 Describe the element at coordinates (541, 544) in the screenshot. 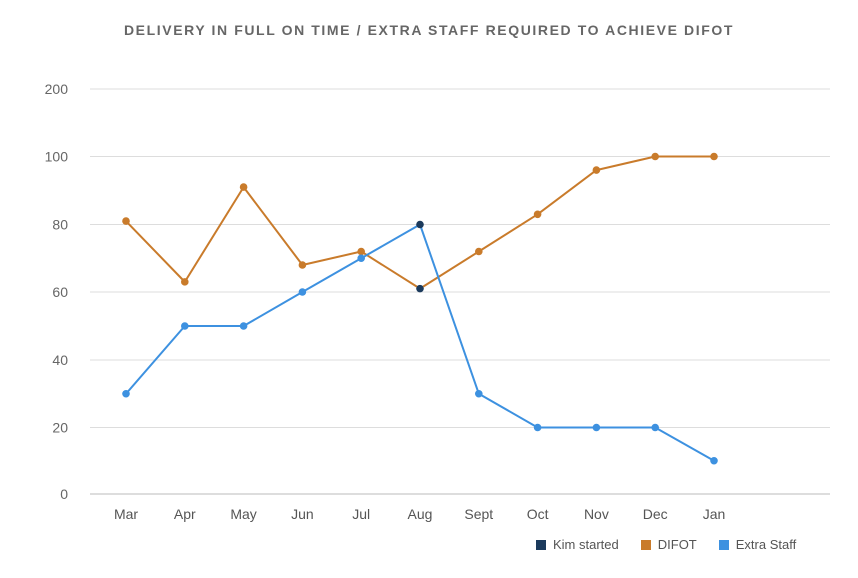

I see `legend-swatch-kim-started` at that location.